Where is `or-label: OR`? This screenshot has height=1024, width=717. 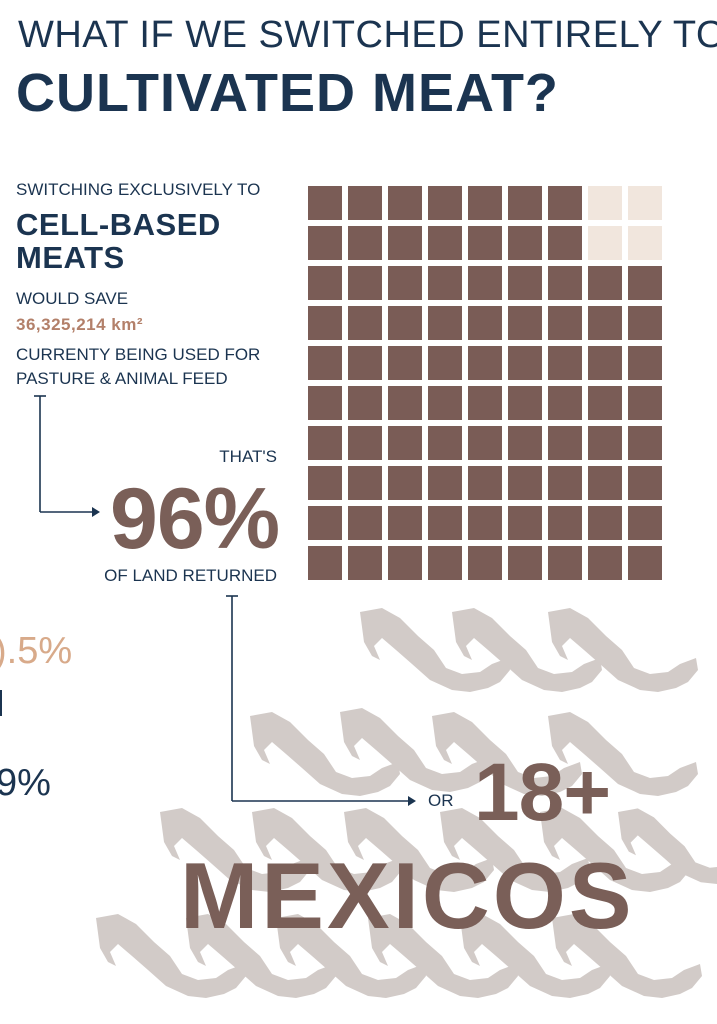 or-label: OR is located at coordinates (441, 800).